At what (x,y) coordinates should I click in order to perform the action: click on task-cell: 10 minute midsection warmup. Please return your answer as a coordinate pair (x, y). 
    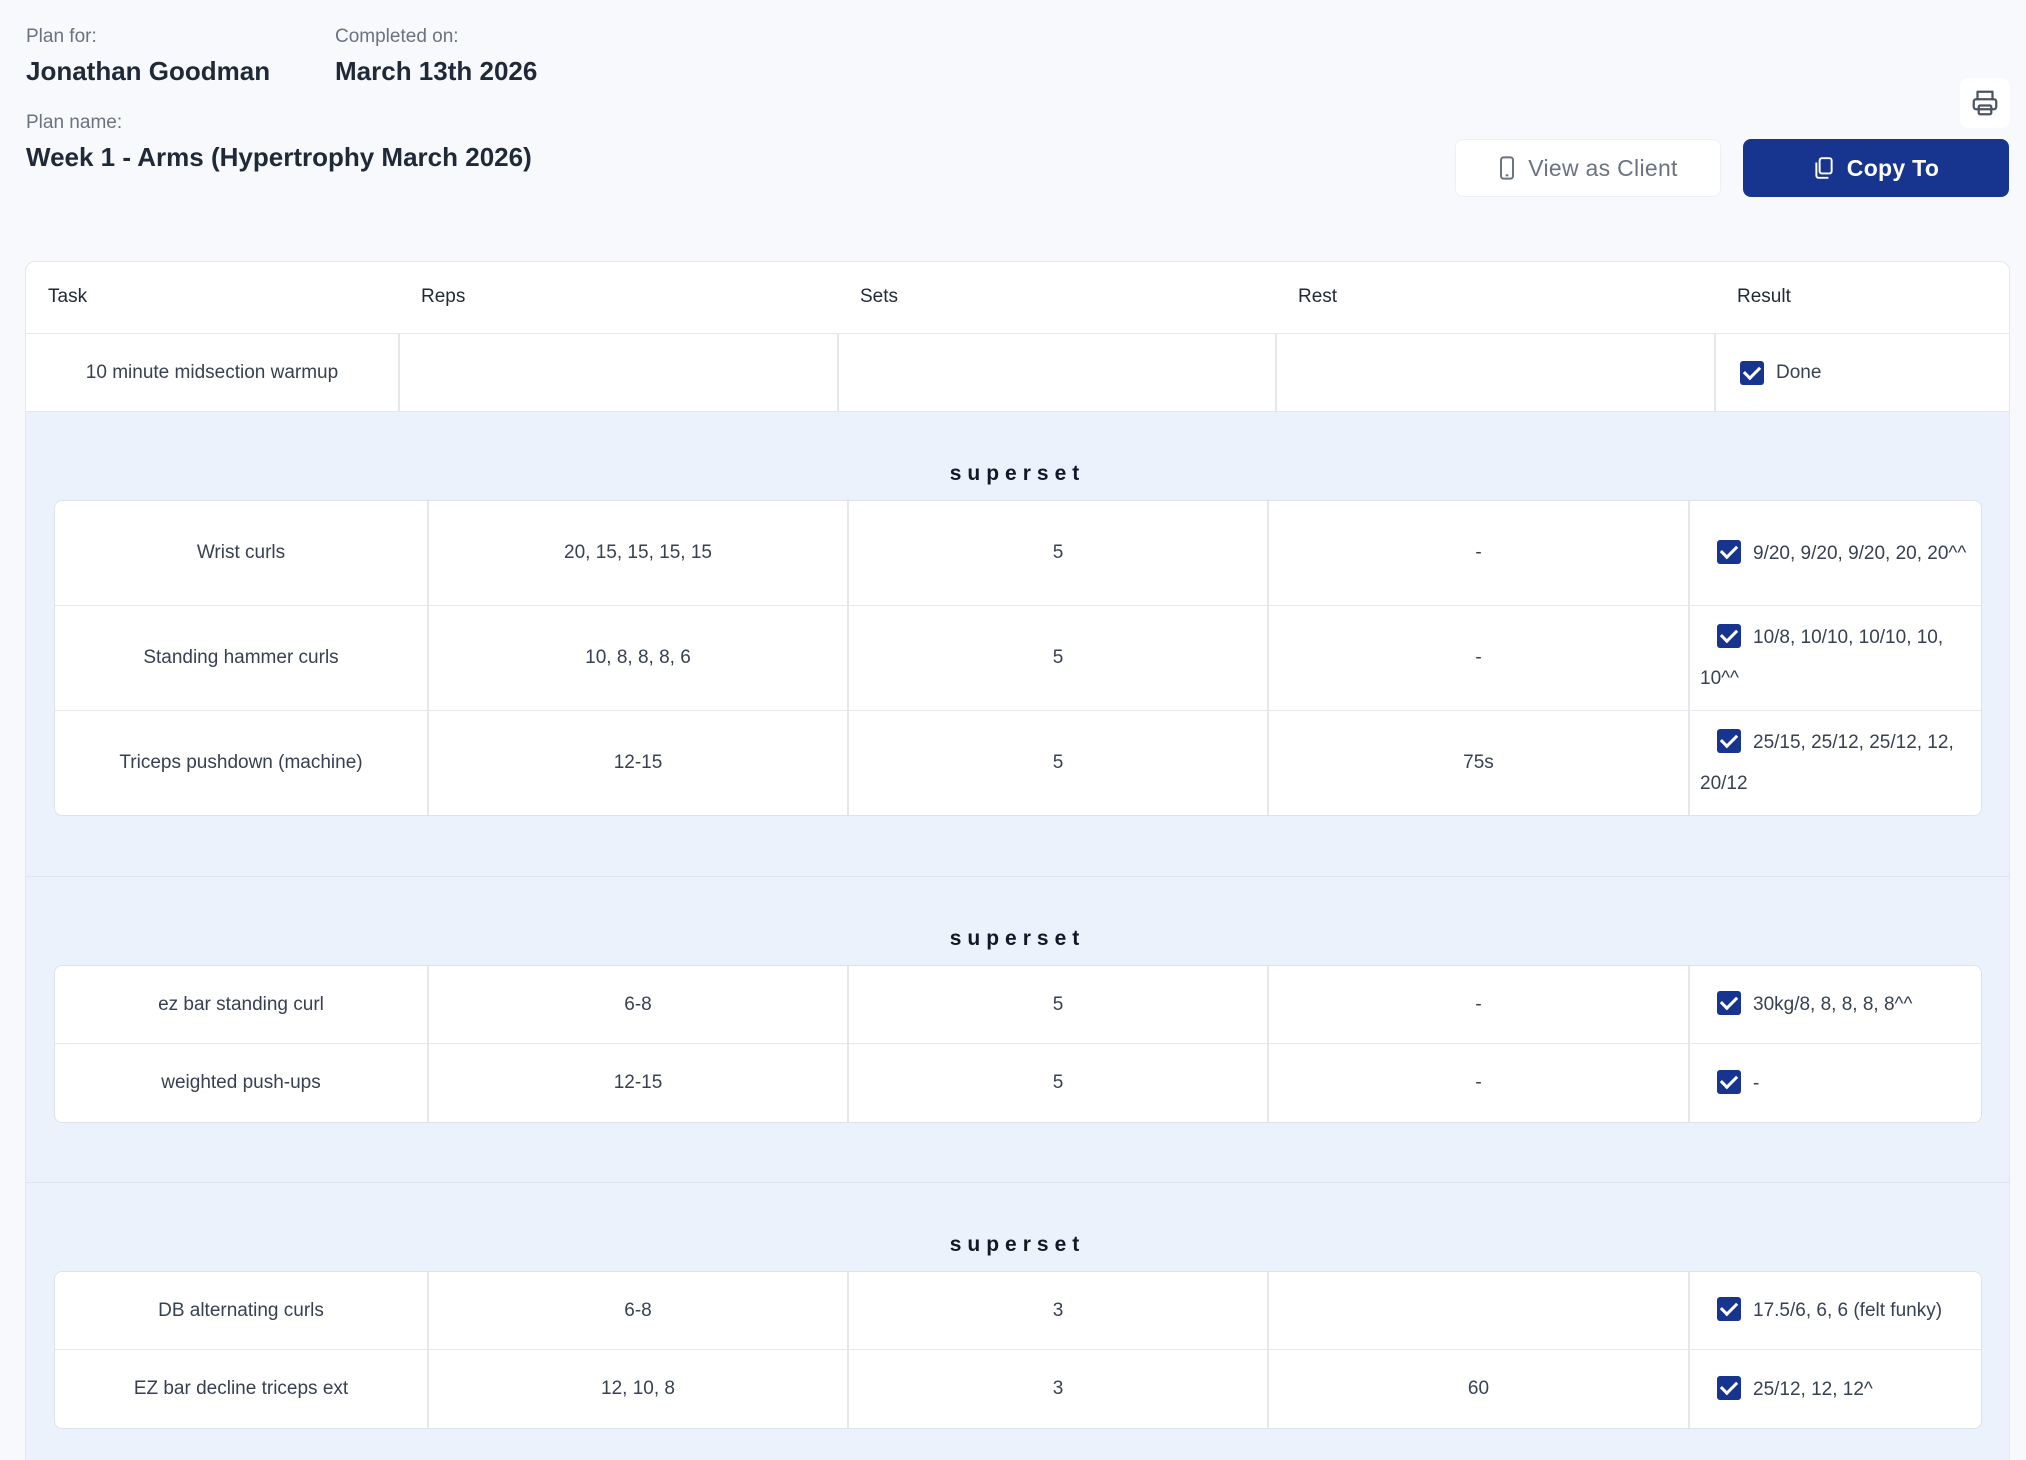
    Looking at the image, I should click on (213, 372).